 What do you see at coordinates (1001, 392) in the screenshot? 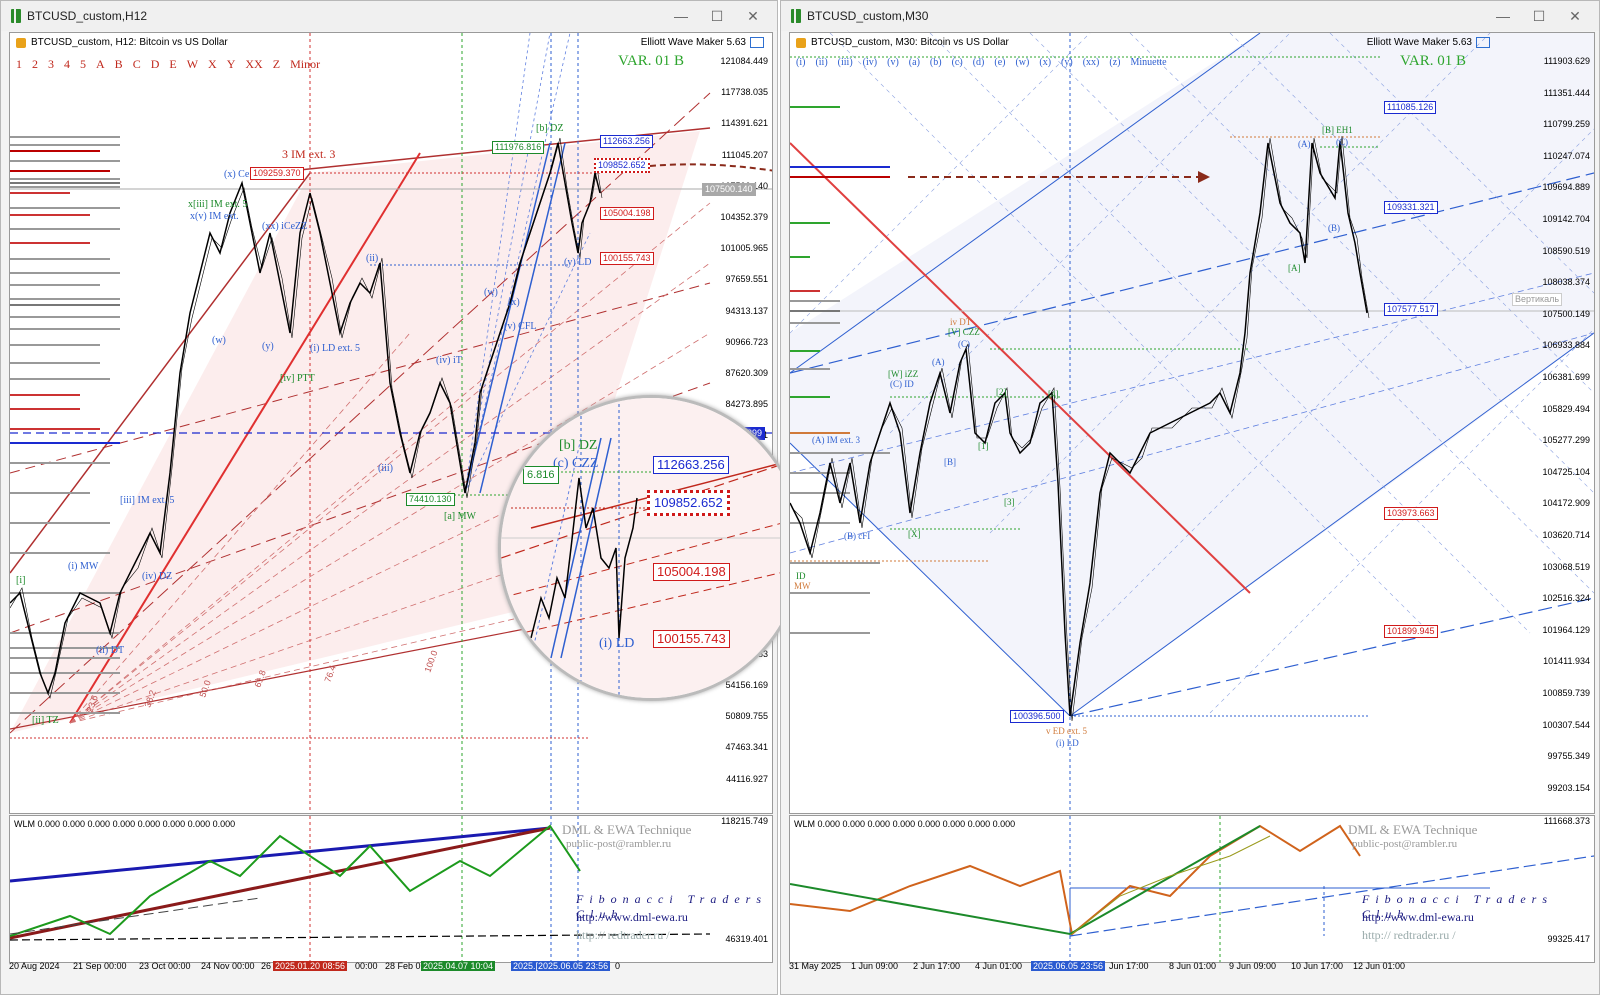
I see `annotation-two: [2]` at bounding box center [1001, 392].